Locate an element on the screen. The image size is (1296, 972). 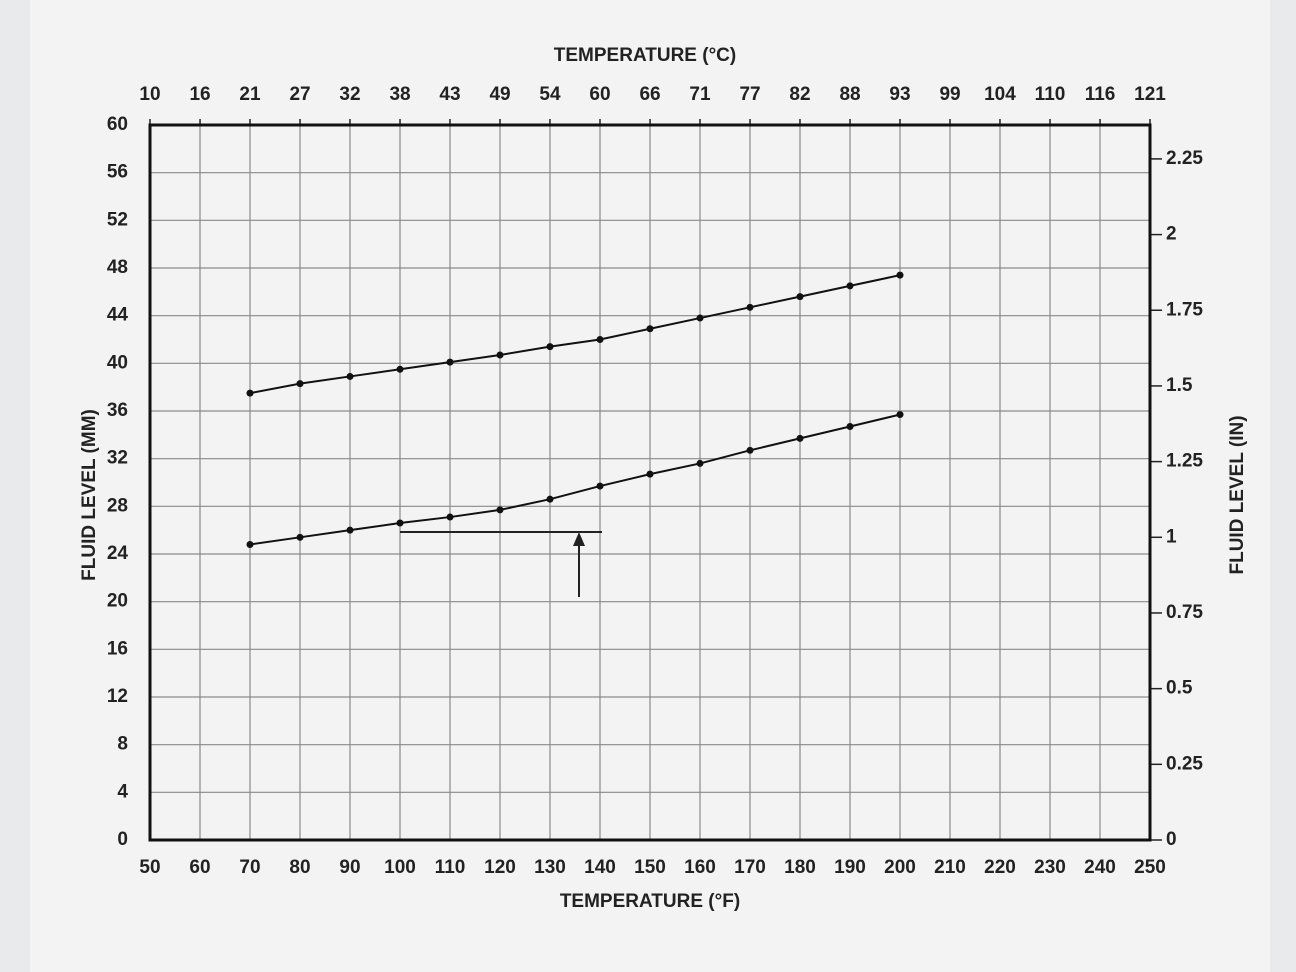
x2-tick-label: 43 is located at coordinates (449, 94).